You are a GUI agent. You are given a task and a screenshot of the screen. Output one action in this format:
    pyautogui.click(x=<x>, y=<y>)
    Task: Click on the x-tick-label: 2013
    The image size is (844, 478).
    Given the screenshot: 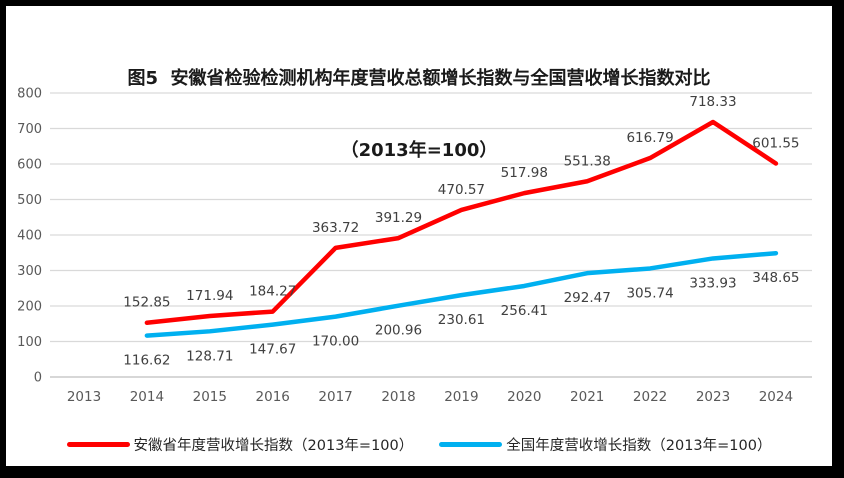 What is the action you would take?
    pyautogui.click(x=84, y=397)
    